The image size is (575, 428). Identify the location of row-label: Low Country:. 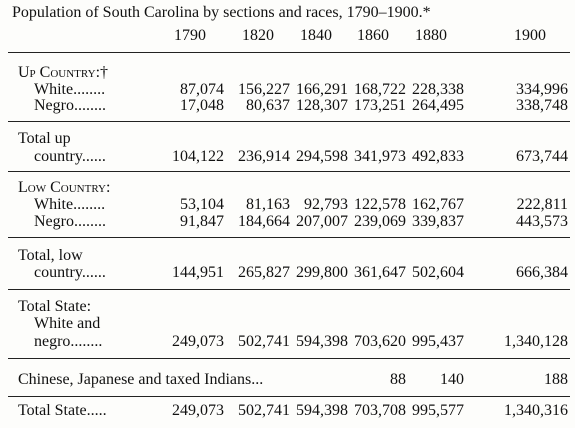
(64, 187).